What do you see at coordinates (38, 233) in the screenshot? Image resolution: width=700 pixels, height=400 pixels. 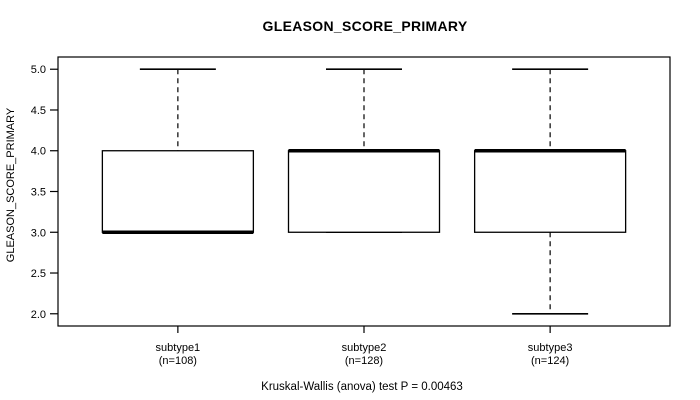 I see `y-tick-label: 3.0` at bounding box center [38, 233].